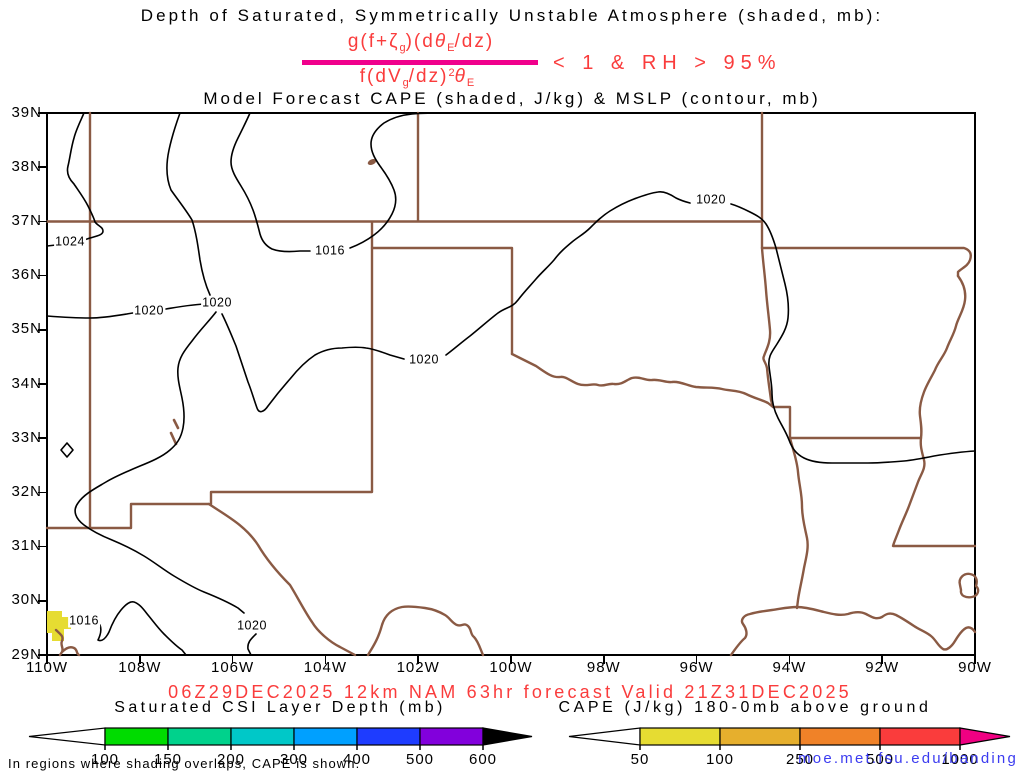 Image resolution: width=1024 pixels, height=774 pixels. Describe the element at coordinates (969, 585) in the screenshot. I see `lake-pontchartrain` at that location.